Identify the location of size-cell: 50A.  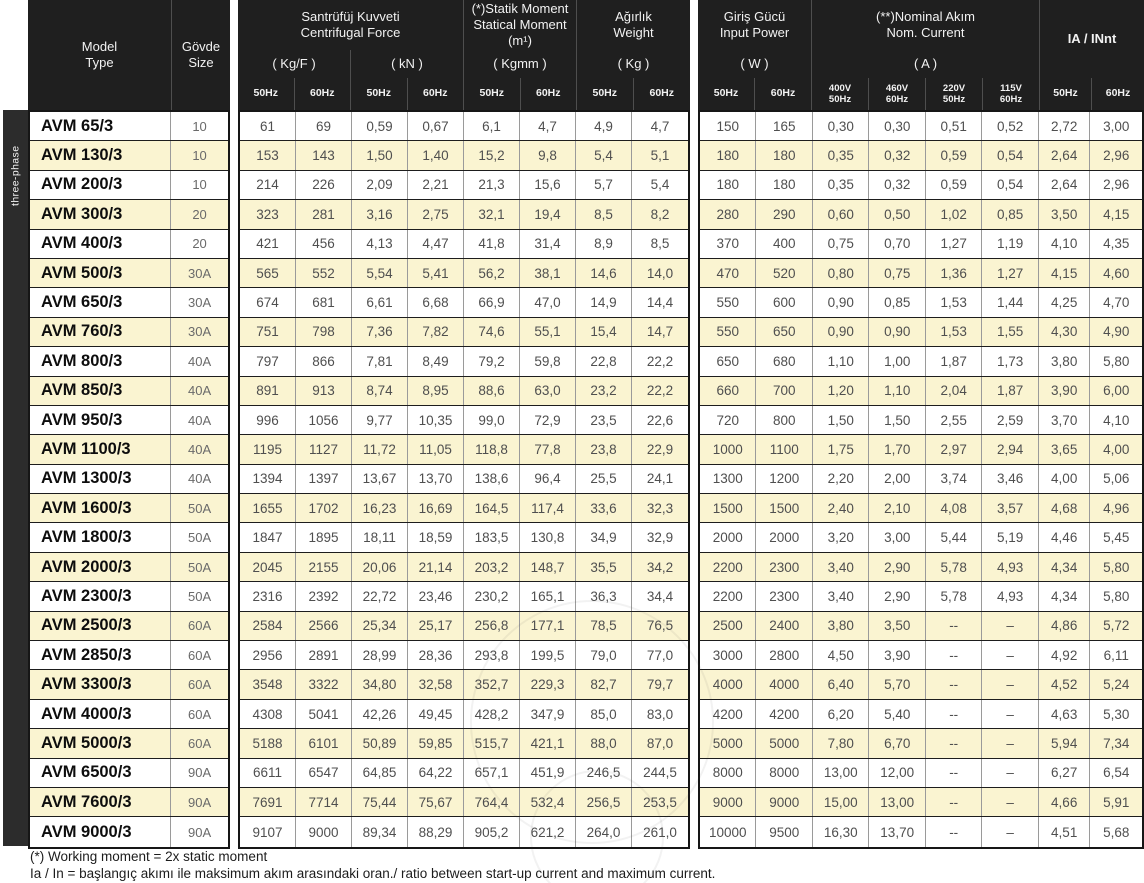
(200, 596).